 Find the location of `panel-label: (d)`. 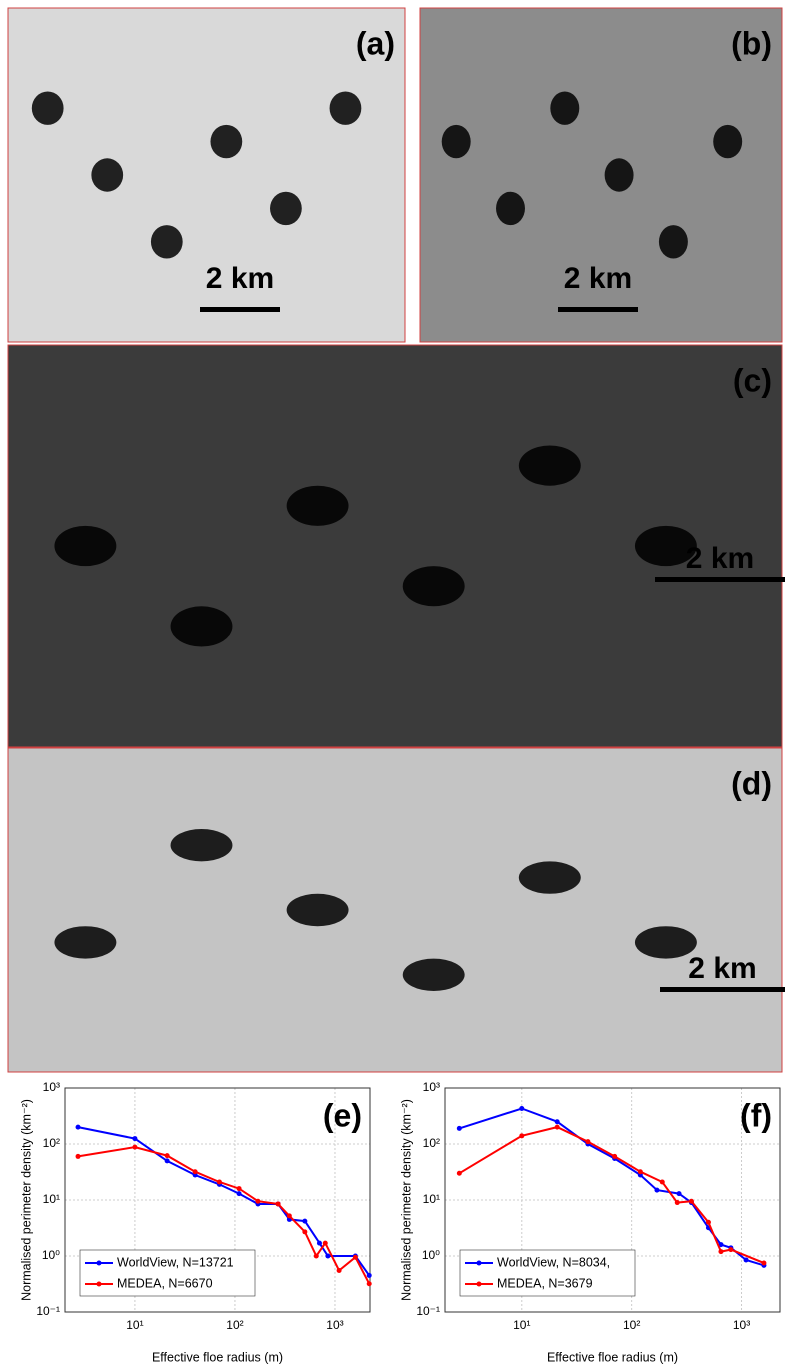

panel-label: (d) is located at coordinates (751, 783).